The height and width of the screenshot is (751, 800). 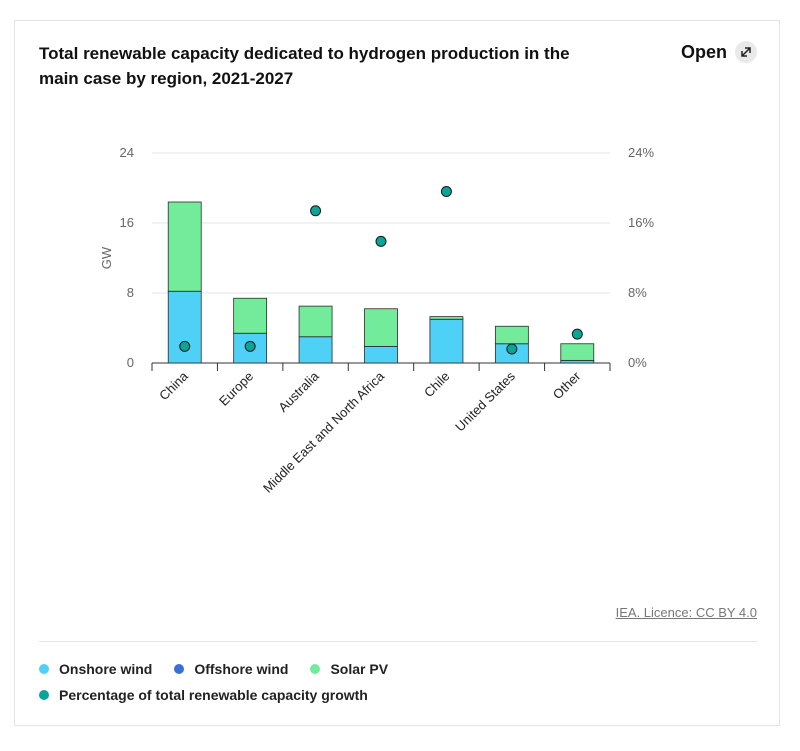 I want to click on y2-tick-label: 0%, so click(x=637, y=362).